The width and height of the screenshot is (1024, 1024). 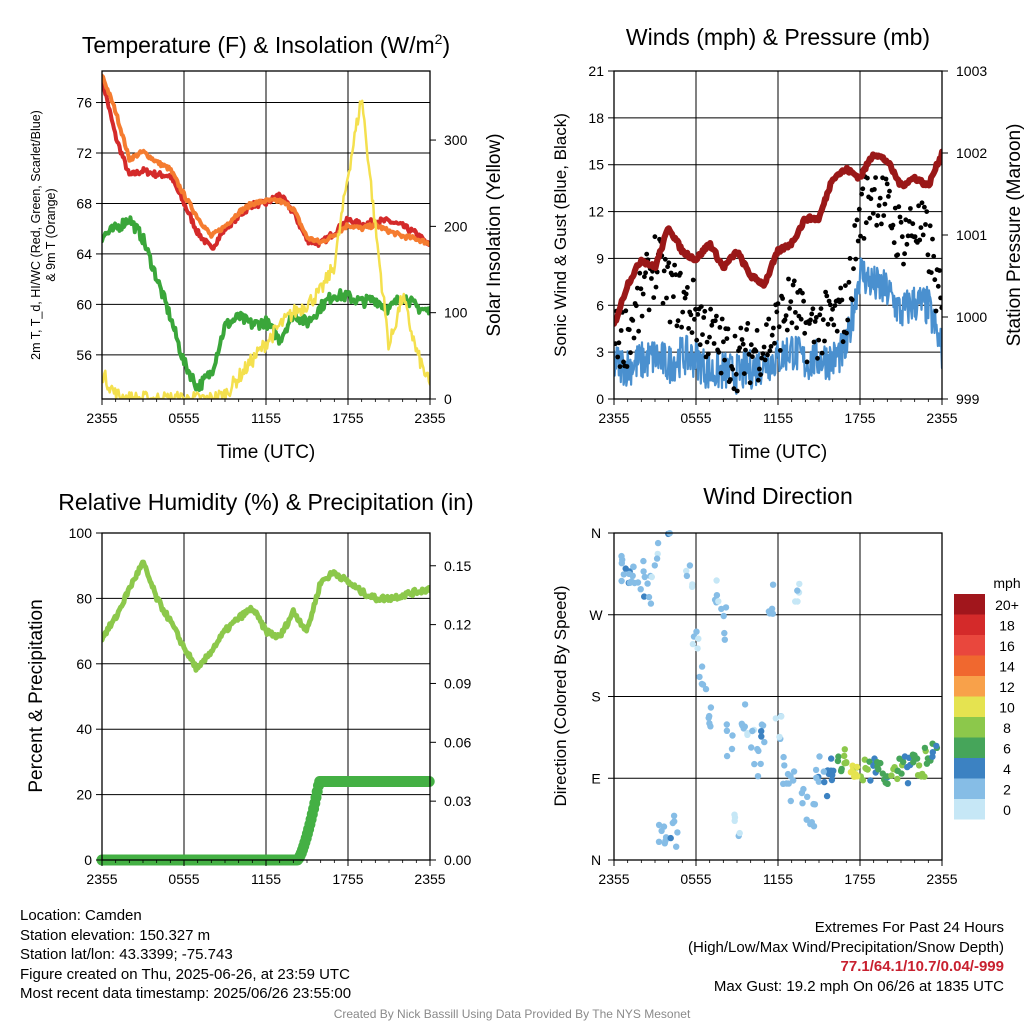 I want to click on x-tick-label: 1755, so click(x=347, y=418).